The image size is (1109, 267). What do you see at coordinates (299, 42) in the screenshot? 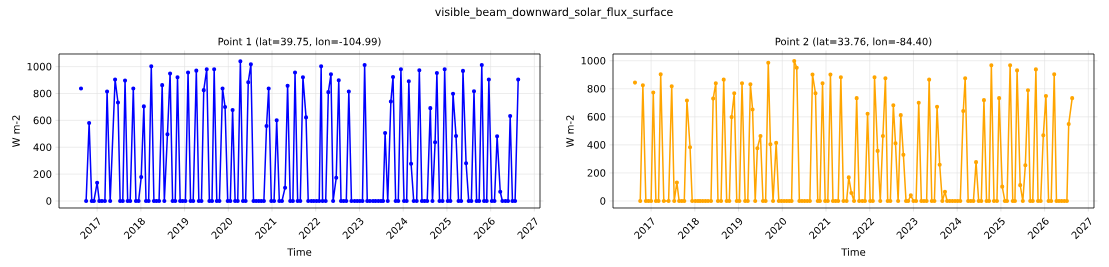
I see `chart-subtitle: Point 1 (lat=39.75, lon=-104.99)` at bounding box center [299, 42].